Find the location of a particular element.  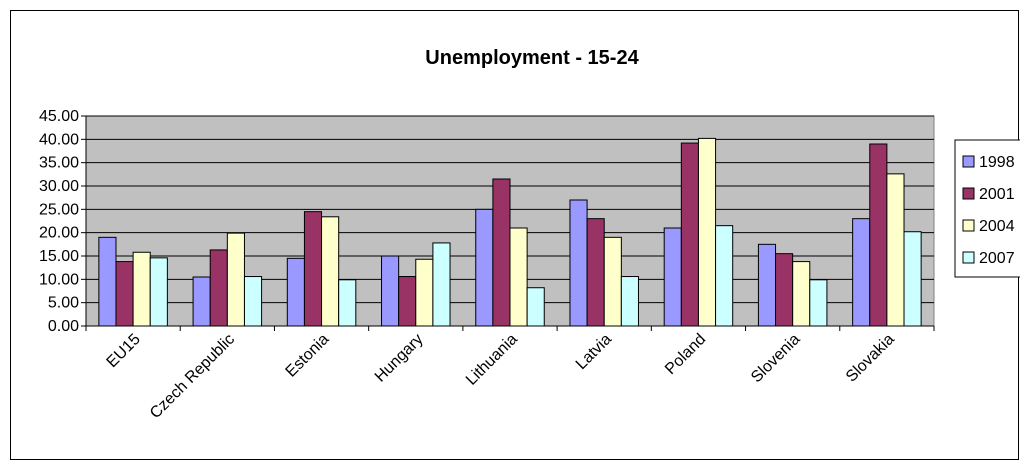

x-tick-label: Poland is located at coordinates (685, 354).